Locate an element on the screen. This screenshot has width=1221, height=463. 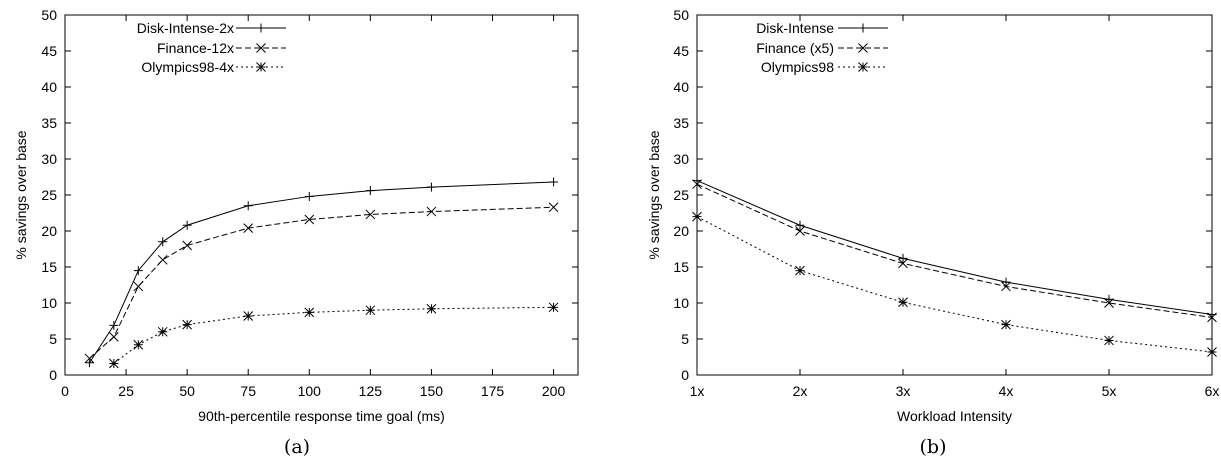
legend-label: Disk-Intense-2x is located at coordinates (185, 28).